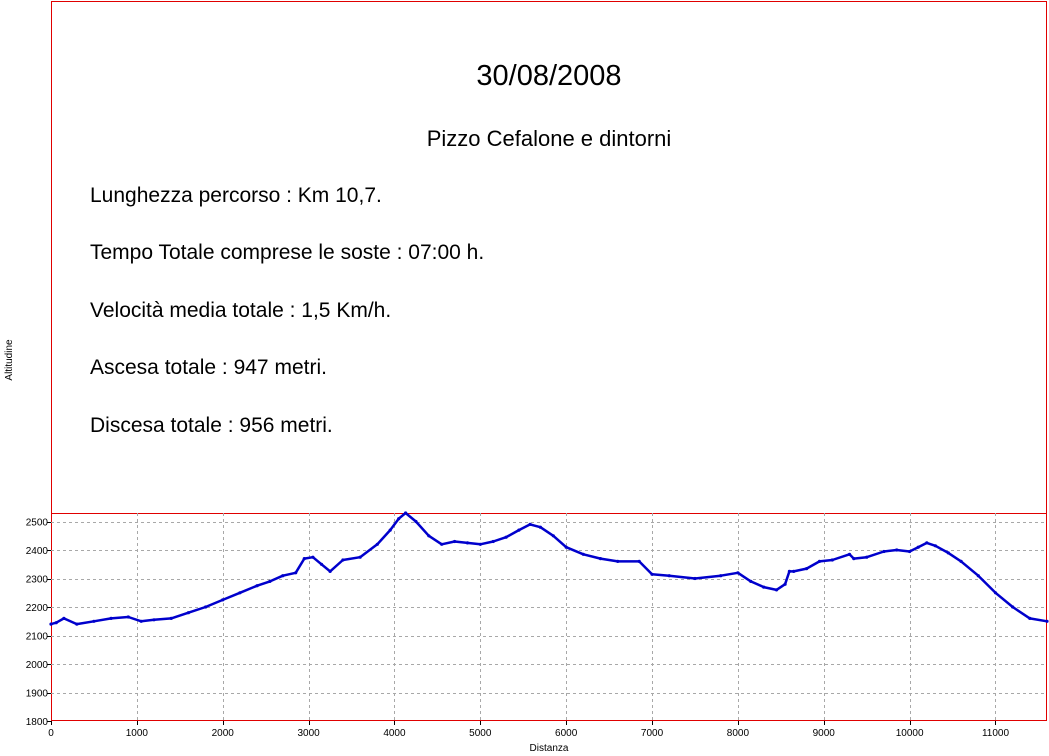  I want to click on x-tick-label: 8000, so click(738, 733).